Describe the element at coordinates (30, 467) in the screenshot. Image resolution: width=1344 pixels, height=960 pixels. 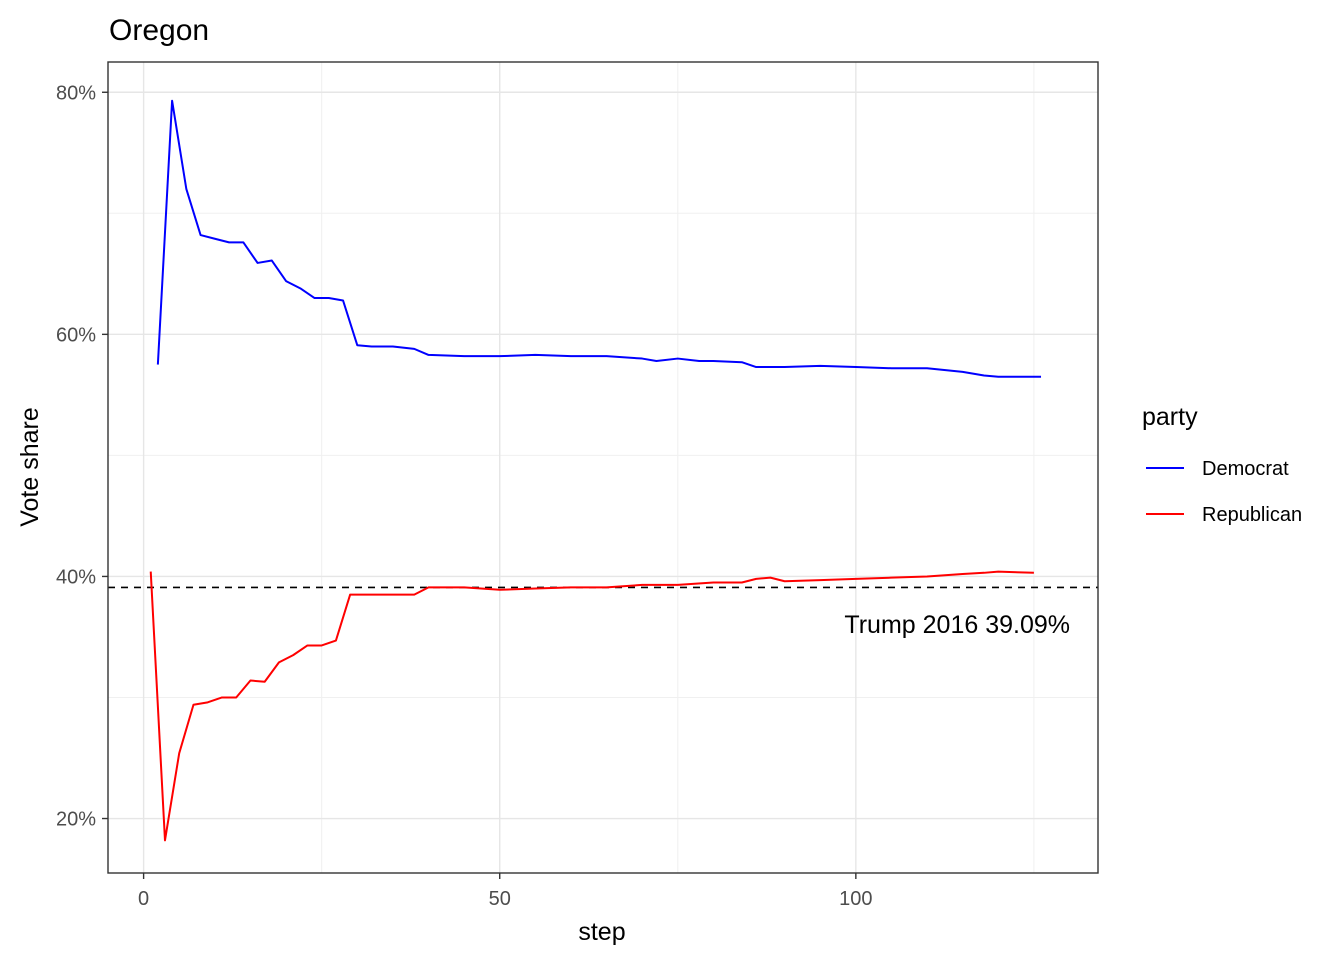
I see `y-axis-title: Vote share` at that location.